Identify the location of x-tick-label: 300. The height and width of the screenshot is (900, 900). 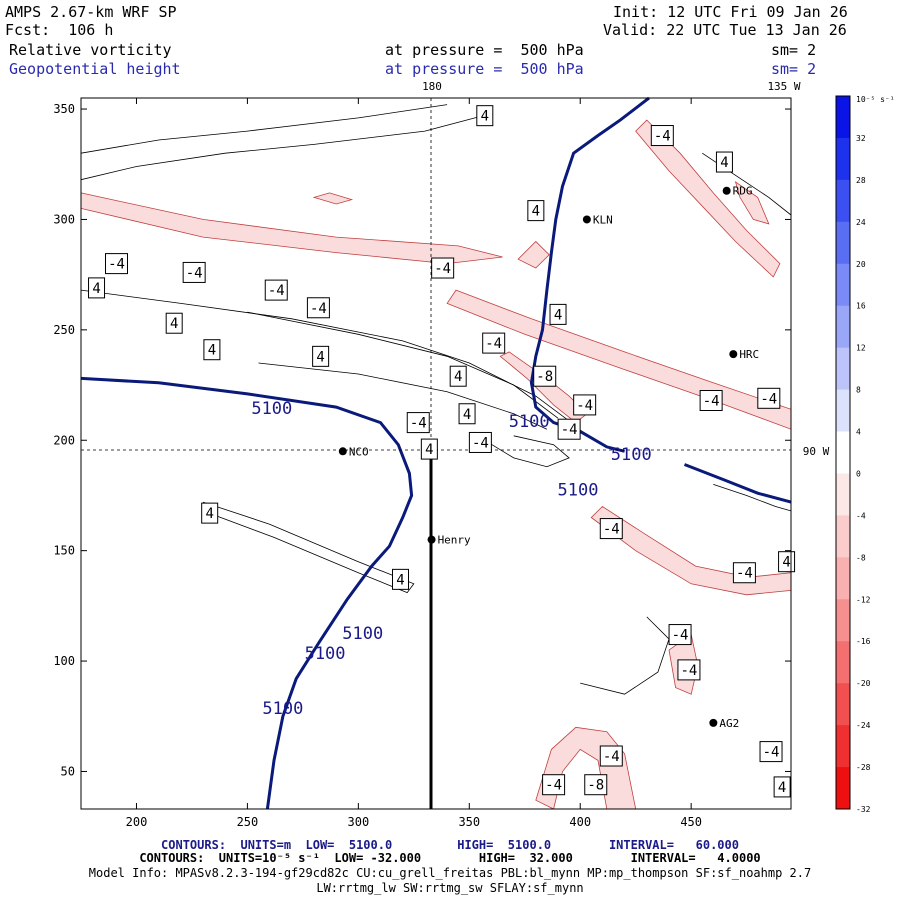
(359, 822).